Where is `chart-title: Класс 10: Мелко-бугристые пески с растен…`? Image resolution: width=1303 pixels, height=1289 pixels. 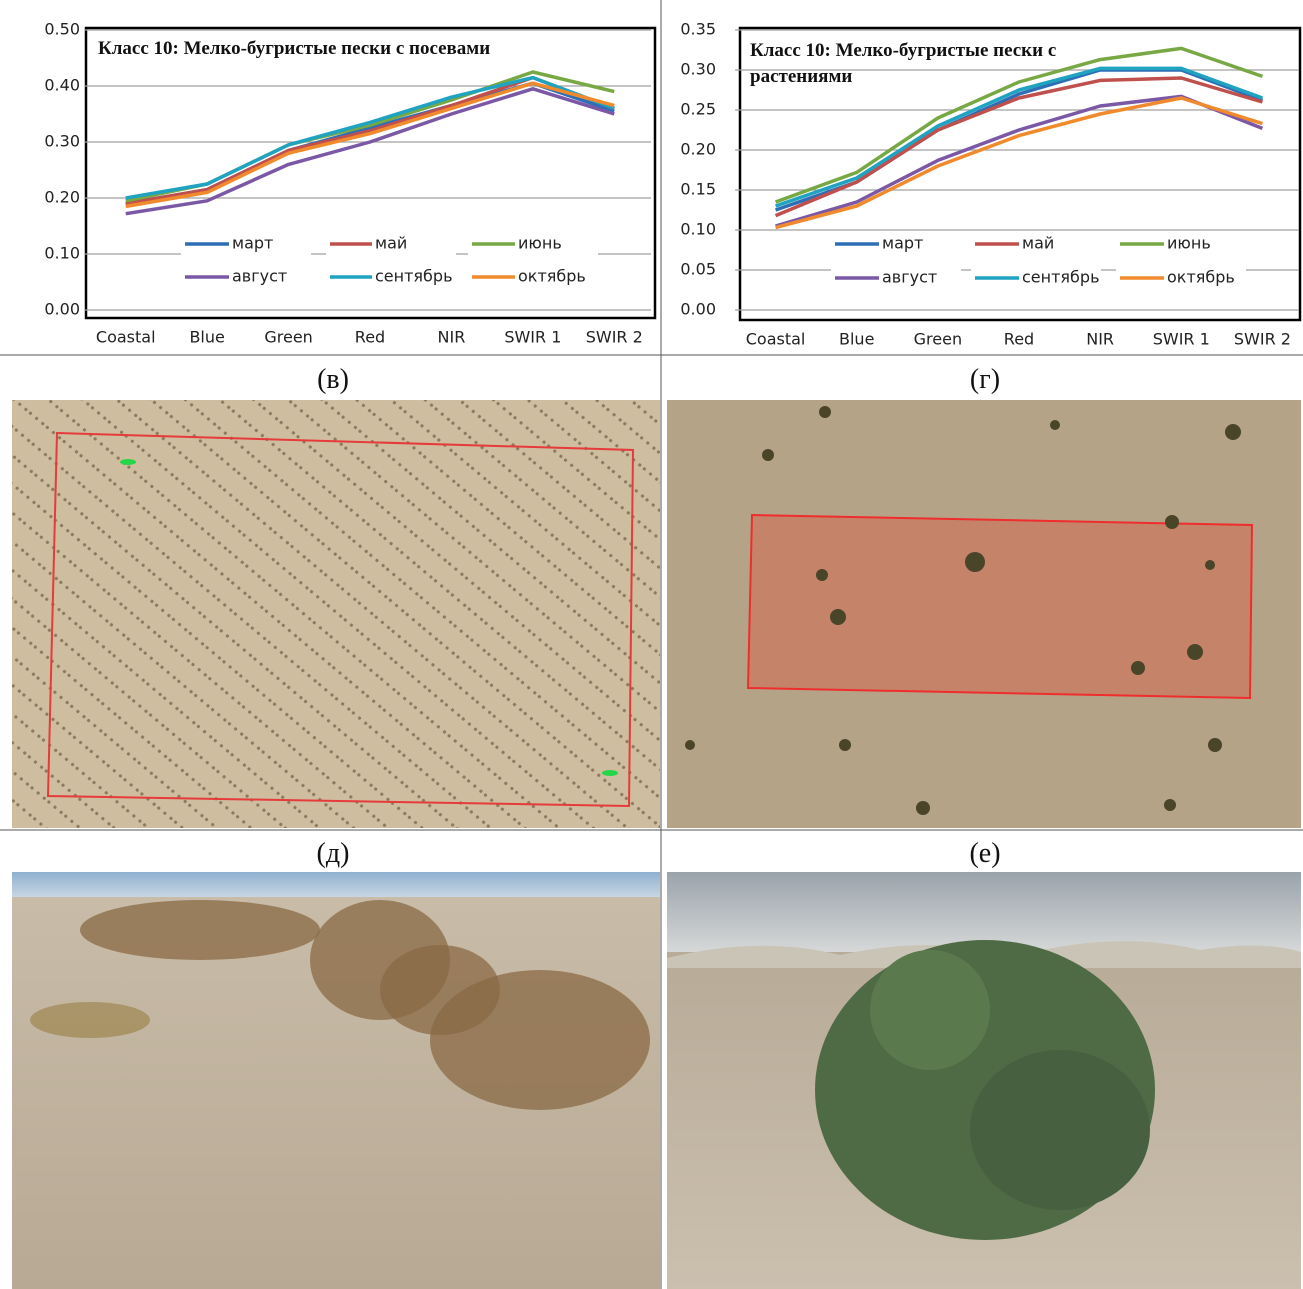 chart-title: Класс 10: Мелко-бугристые пески с растен… is located at coordinates (903, 63).